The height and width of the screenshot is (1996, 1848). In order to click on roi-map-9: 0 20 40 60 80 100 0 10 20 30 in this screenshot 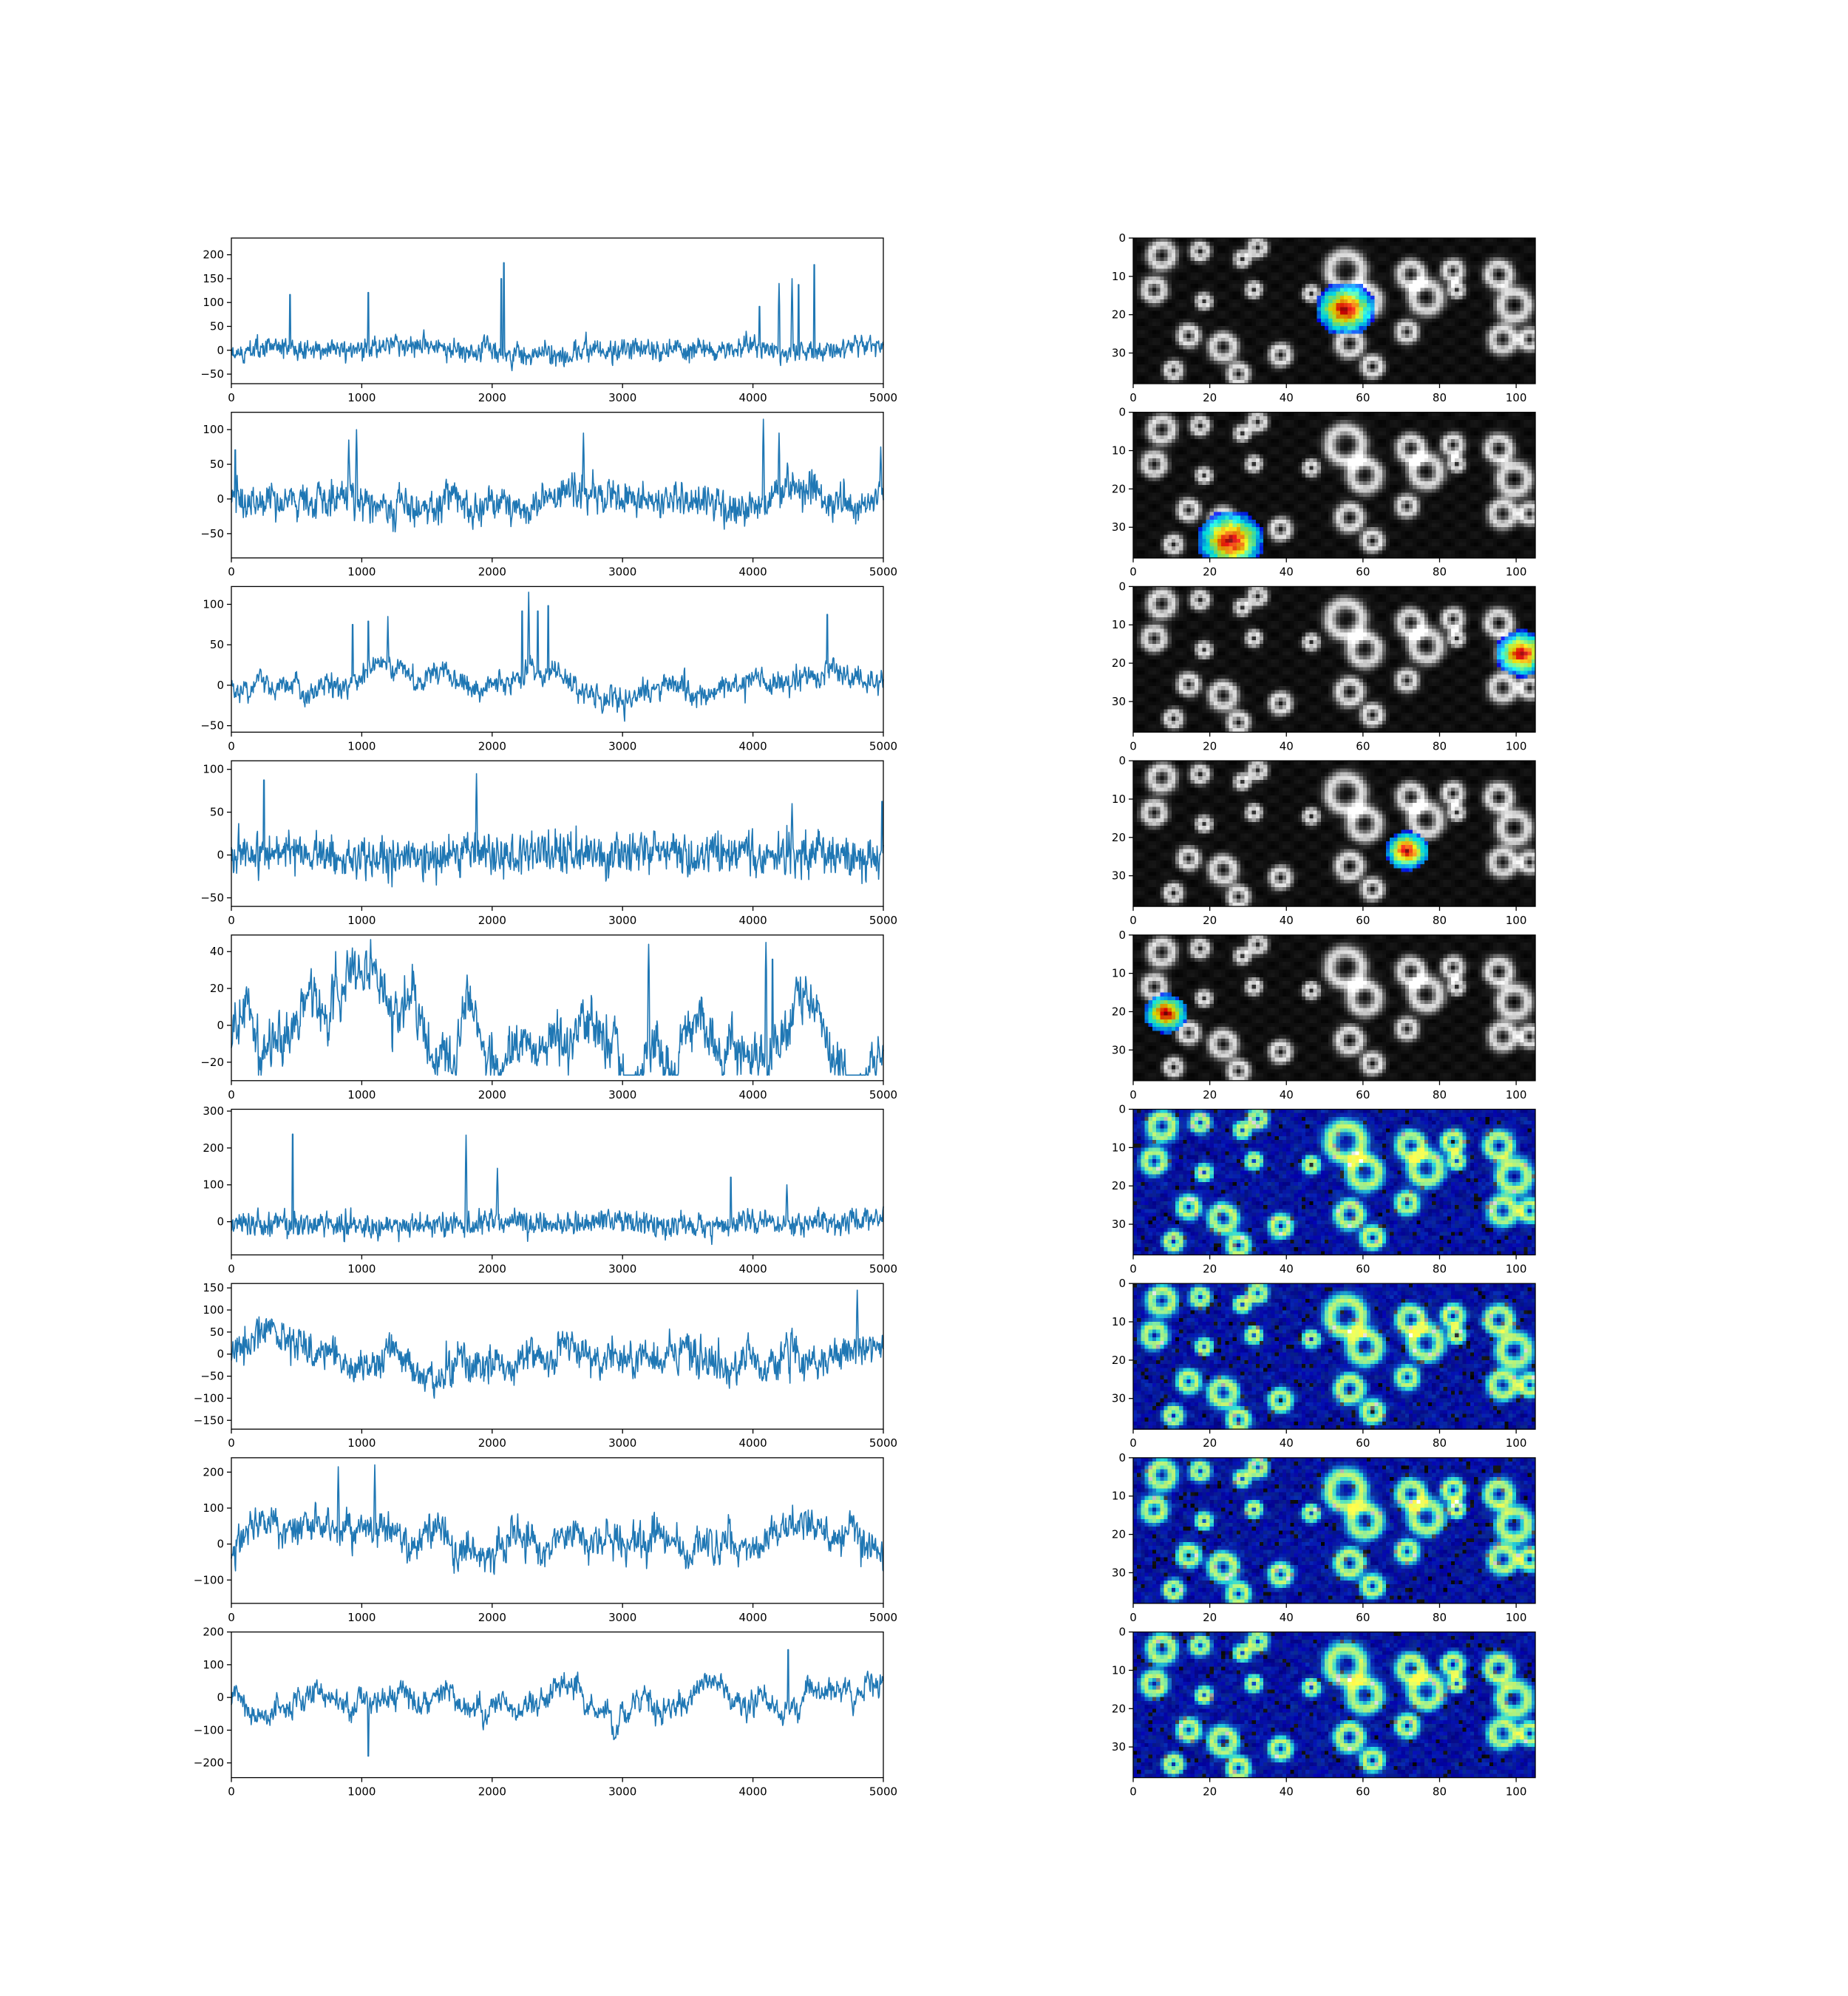, I will do `click(1324, 1712)`.